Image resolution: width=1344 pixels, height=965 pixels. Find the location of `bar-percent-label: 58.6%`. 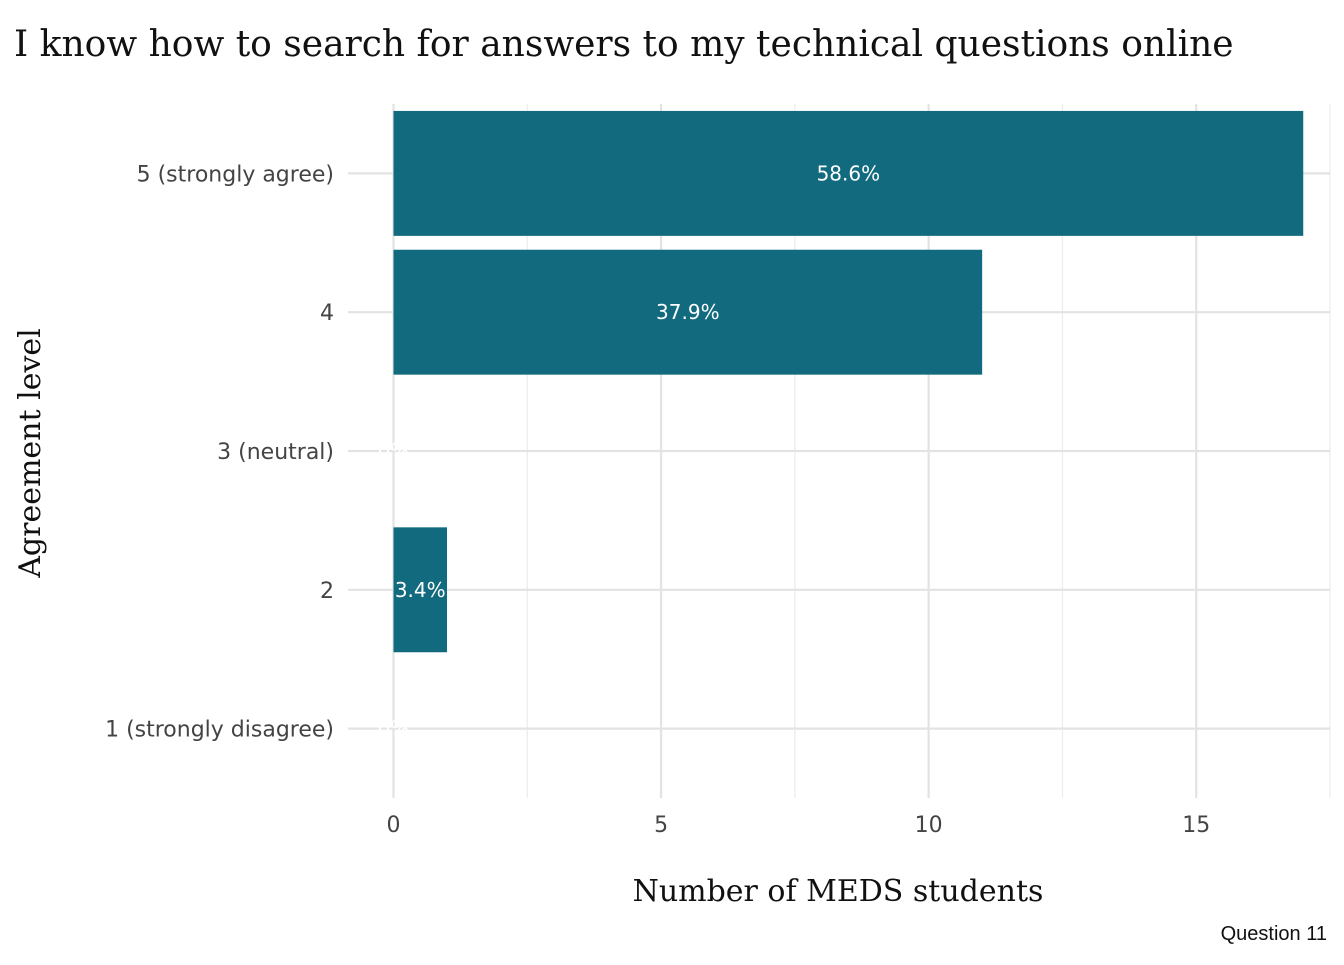

bar-percent-label: 58.6% is located at coordinates (849, 173).